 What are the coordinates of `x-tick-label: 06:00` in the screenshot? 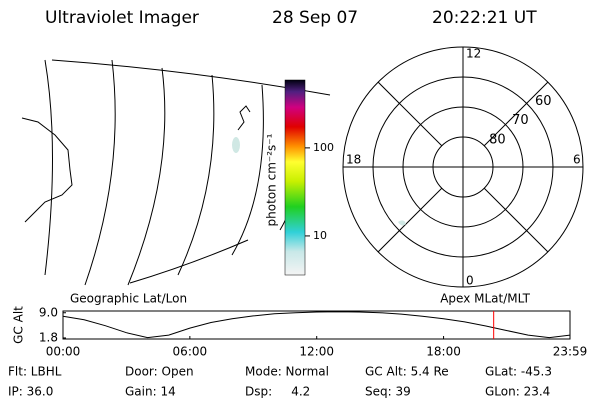 It's located at (190, 352).